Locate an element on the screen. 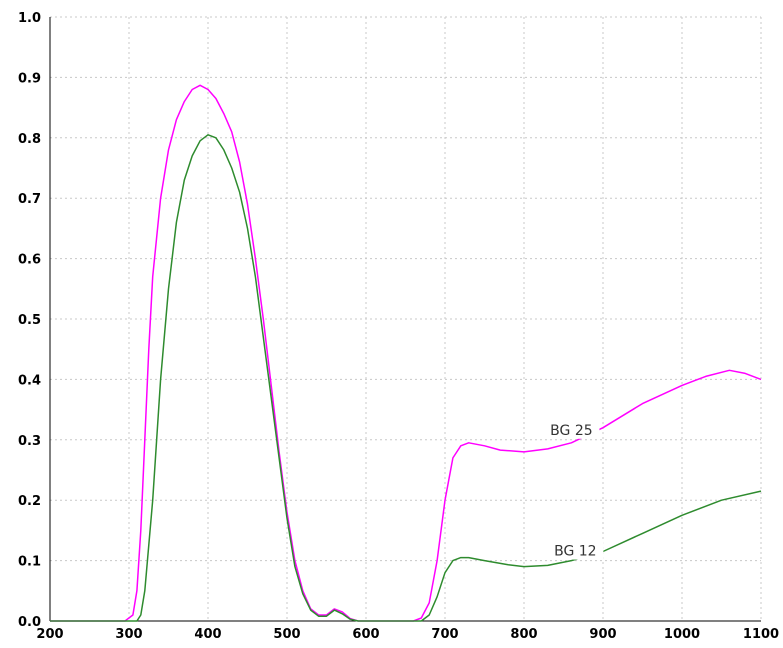  x-tick-label: 1000 is located at coordinates (682, 634).